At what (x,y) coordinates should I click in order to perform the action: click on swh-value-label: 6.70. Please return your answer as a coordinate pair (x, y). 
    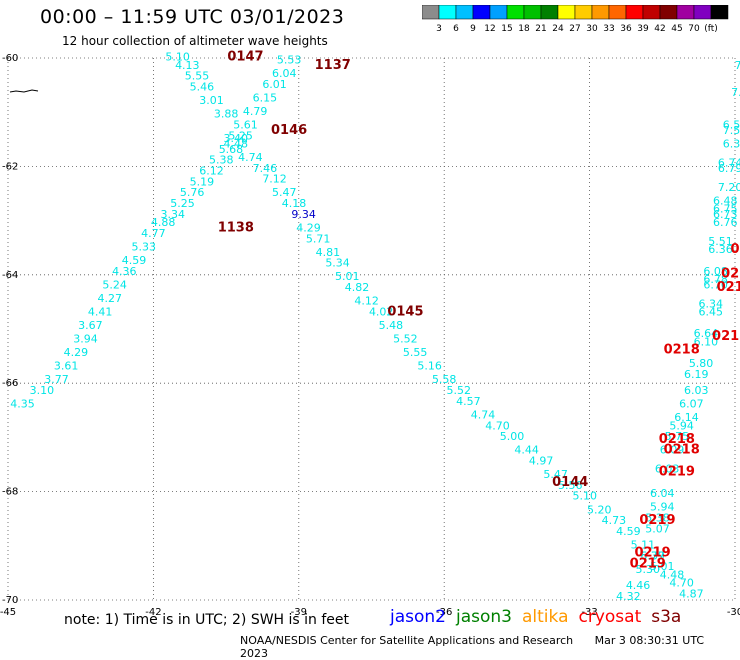
    Looking at the image, I should click on (715, 284).